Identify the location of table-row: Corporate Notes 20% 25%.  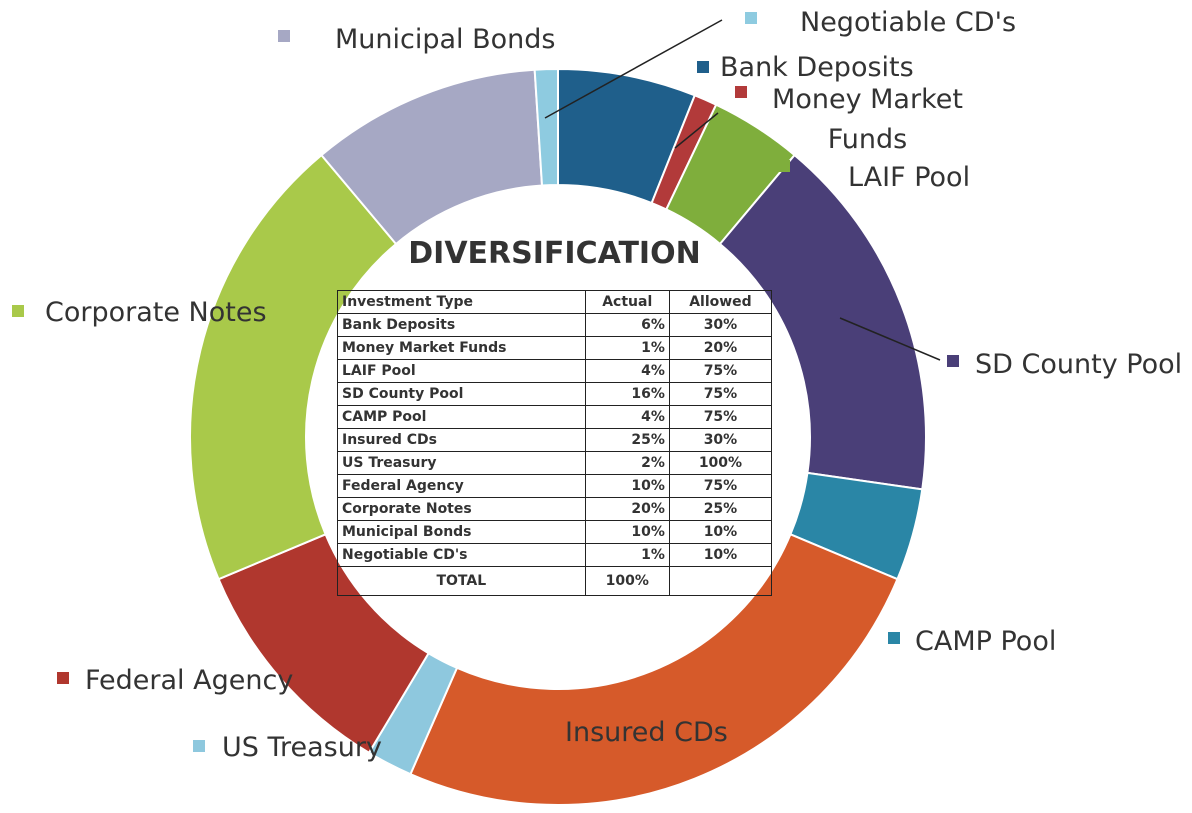
(555, 509).